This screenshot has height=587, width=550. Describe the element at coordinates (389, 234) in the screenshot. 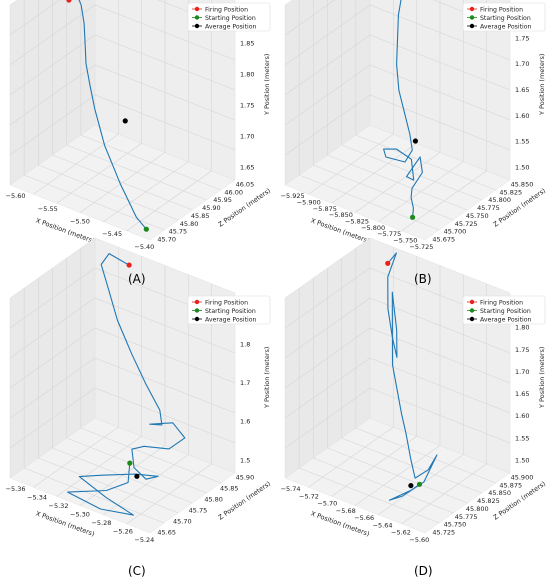

I see `x-tick-label: −5.775` at that location.